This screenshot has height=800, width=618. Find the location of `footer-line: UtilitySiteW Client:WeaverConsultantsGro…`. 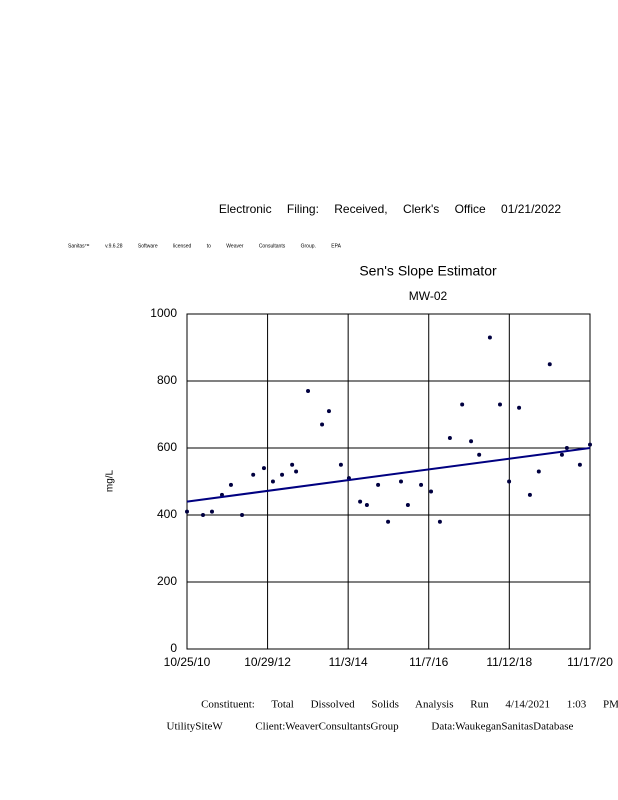

footer-line: UtilitySiteW Client:WeaverConsultantsGro… is located at coordinates (370, 727).